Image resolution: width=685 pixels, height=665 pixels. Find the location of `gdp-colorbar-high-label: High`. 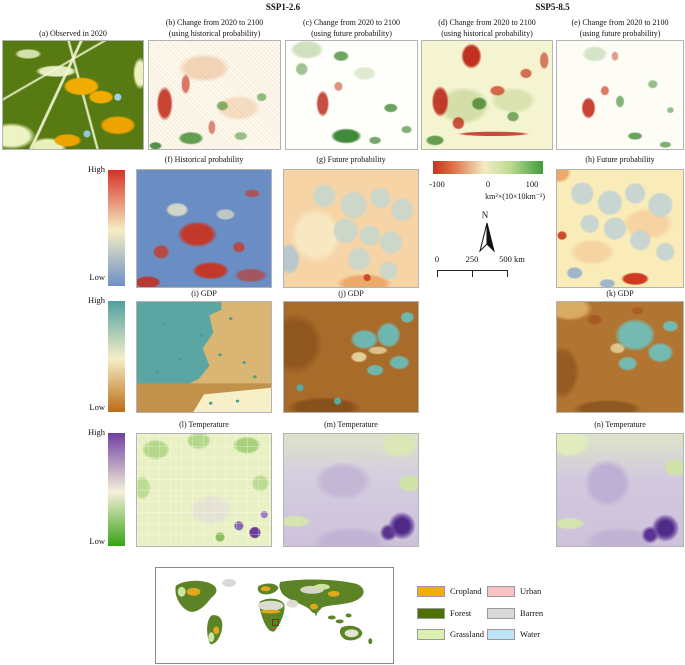

gdp-colorbar-high-label: High is located at coordinates (96, 300).